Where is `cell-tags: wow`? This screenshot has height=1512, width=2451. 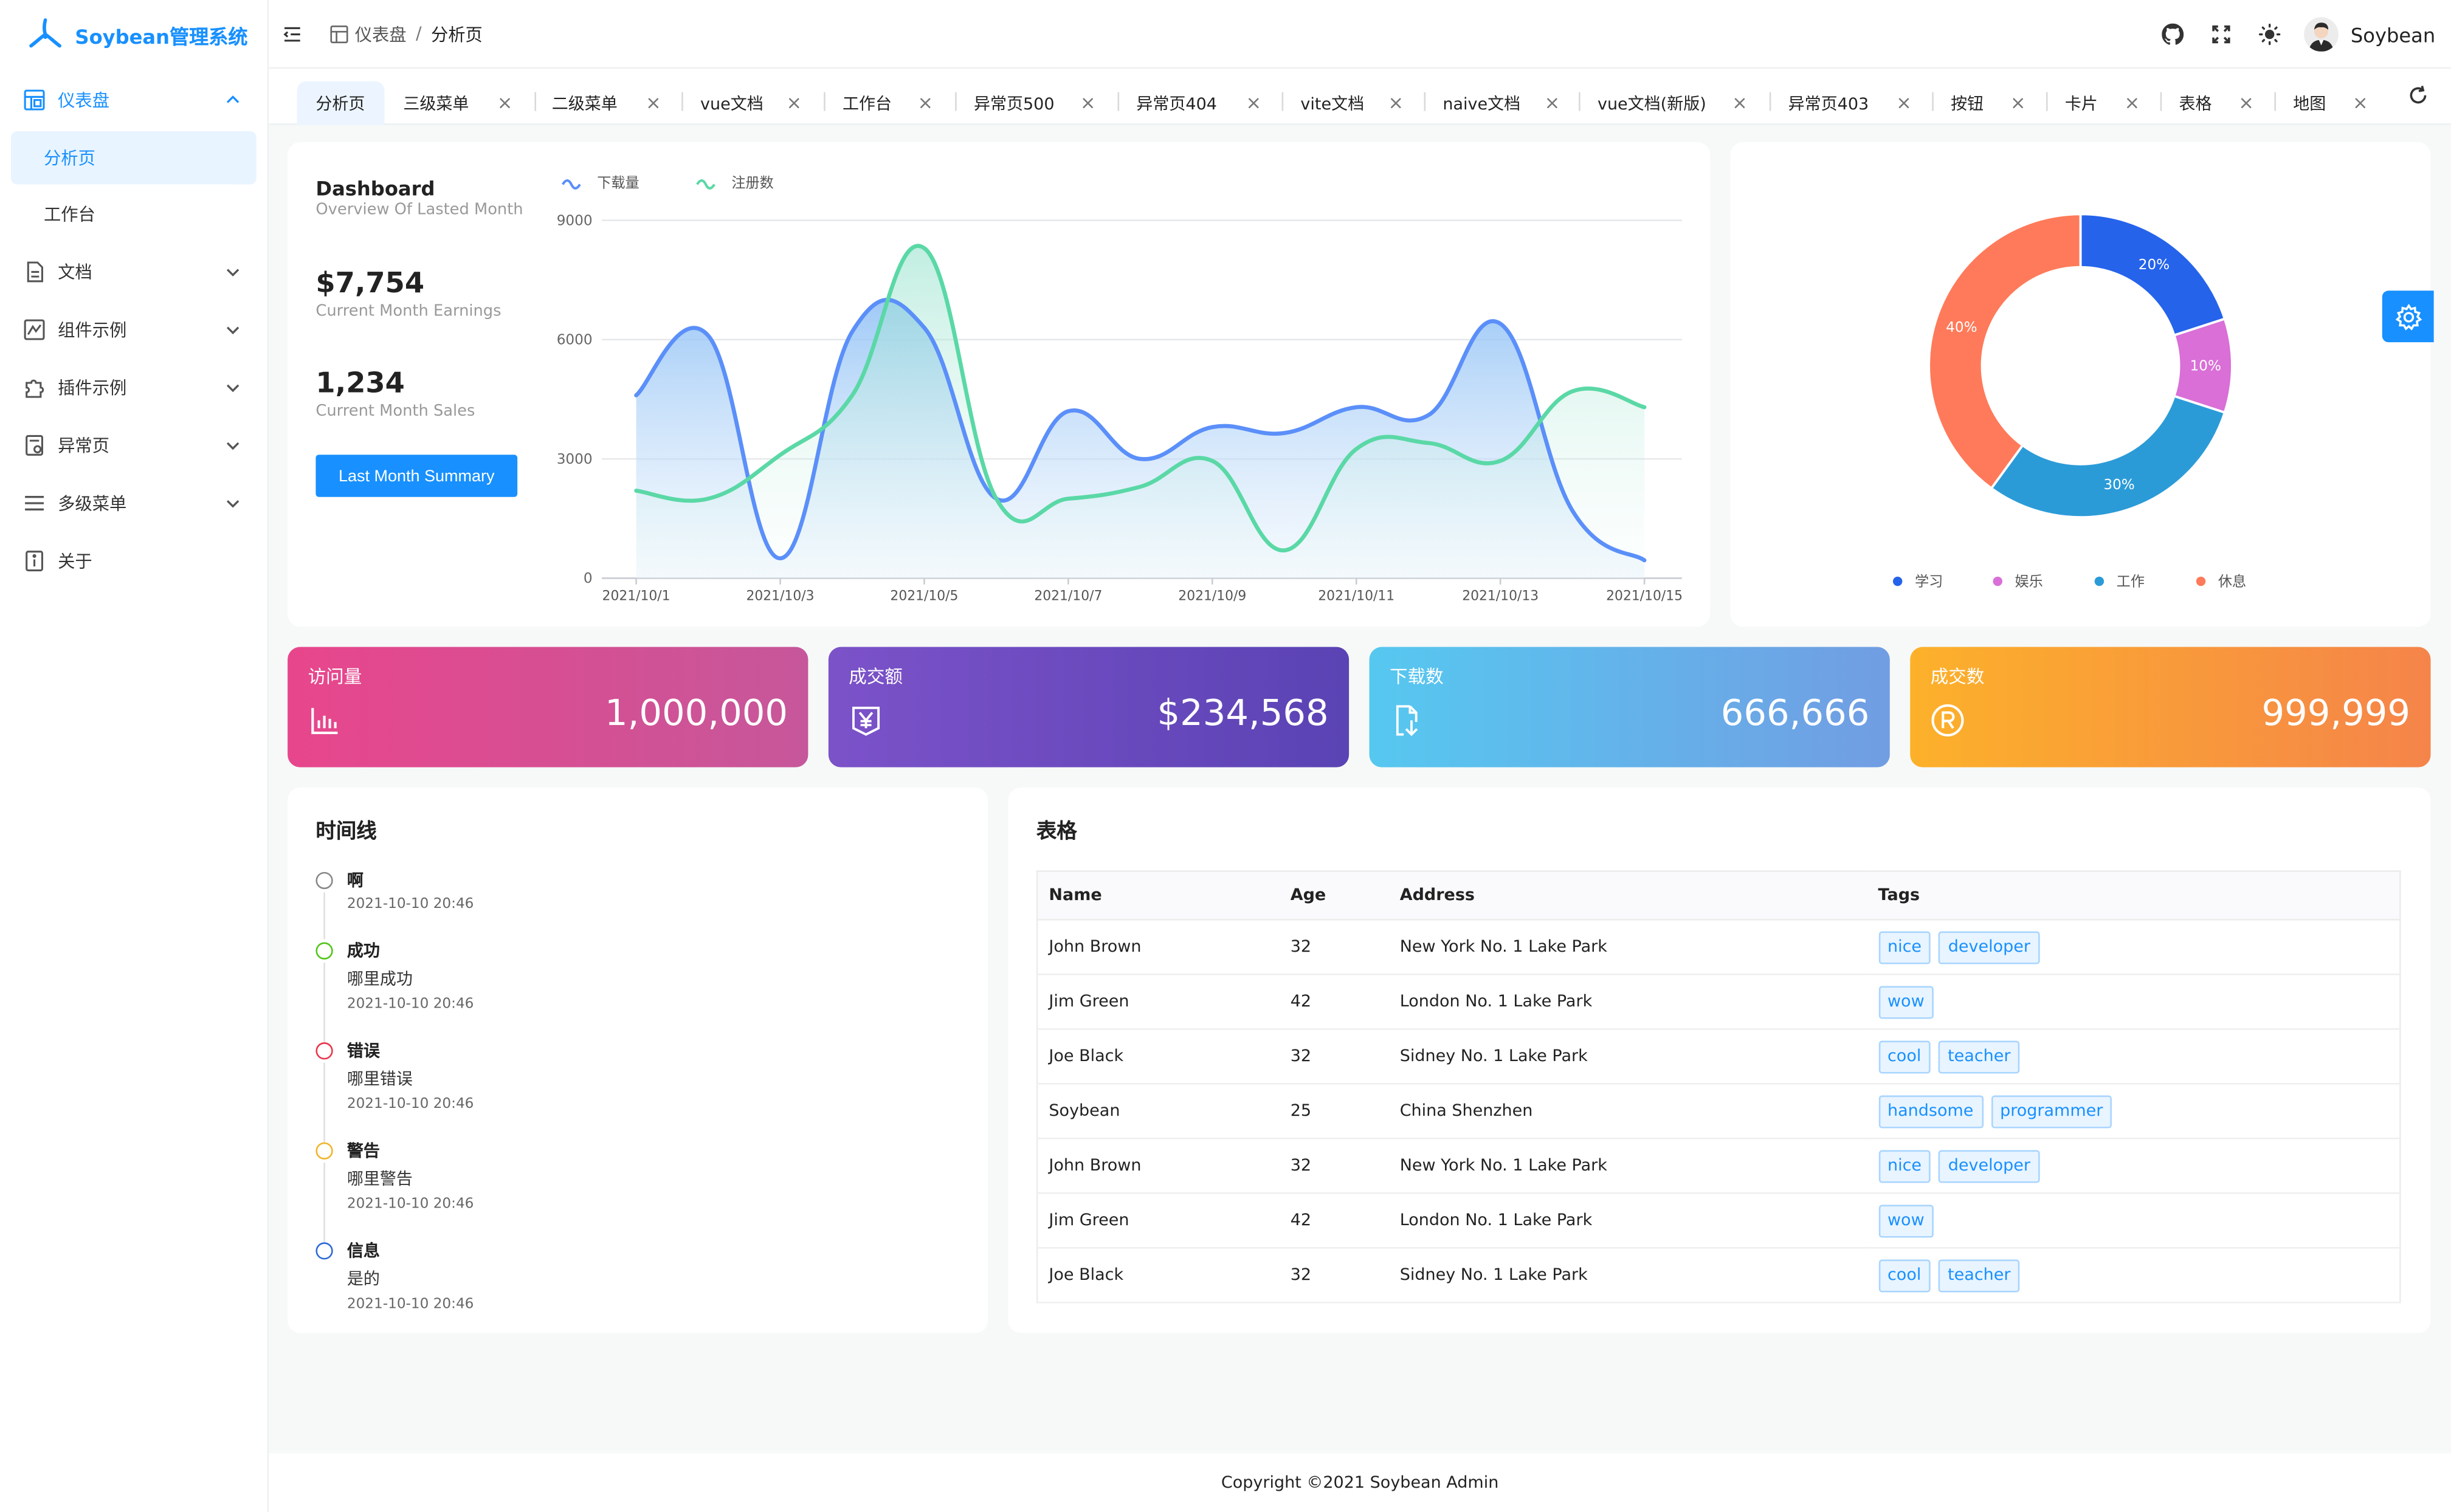
cell-tags: wow is located at coordinates (2134, 1221).